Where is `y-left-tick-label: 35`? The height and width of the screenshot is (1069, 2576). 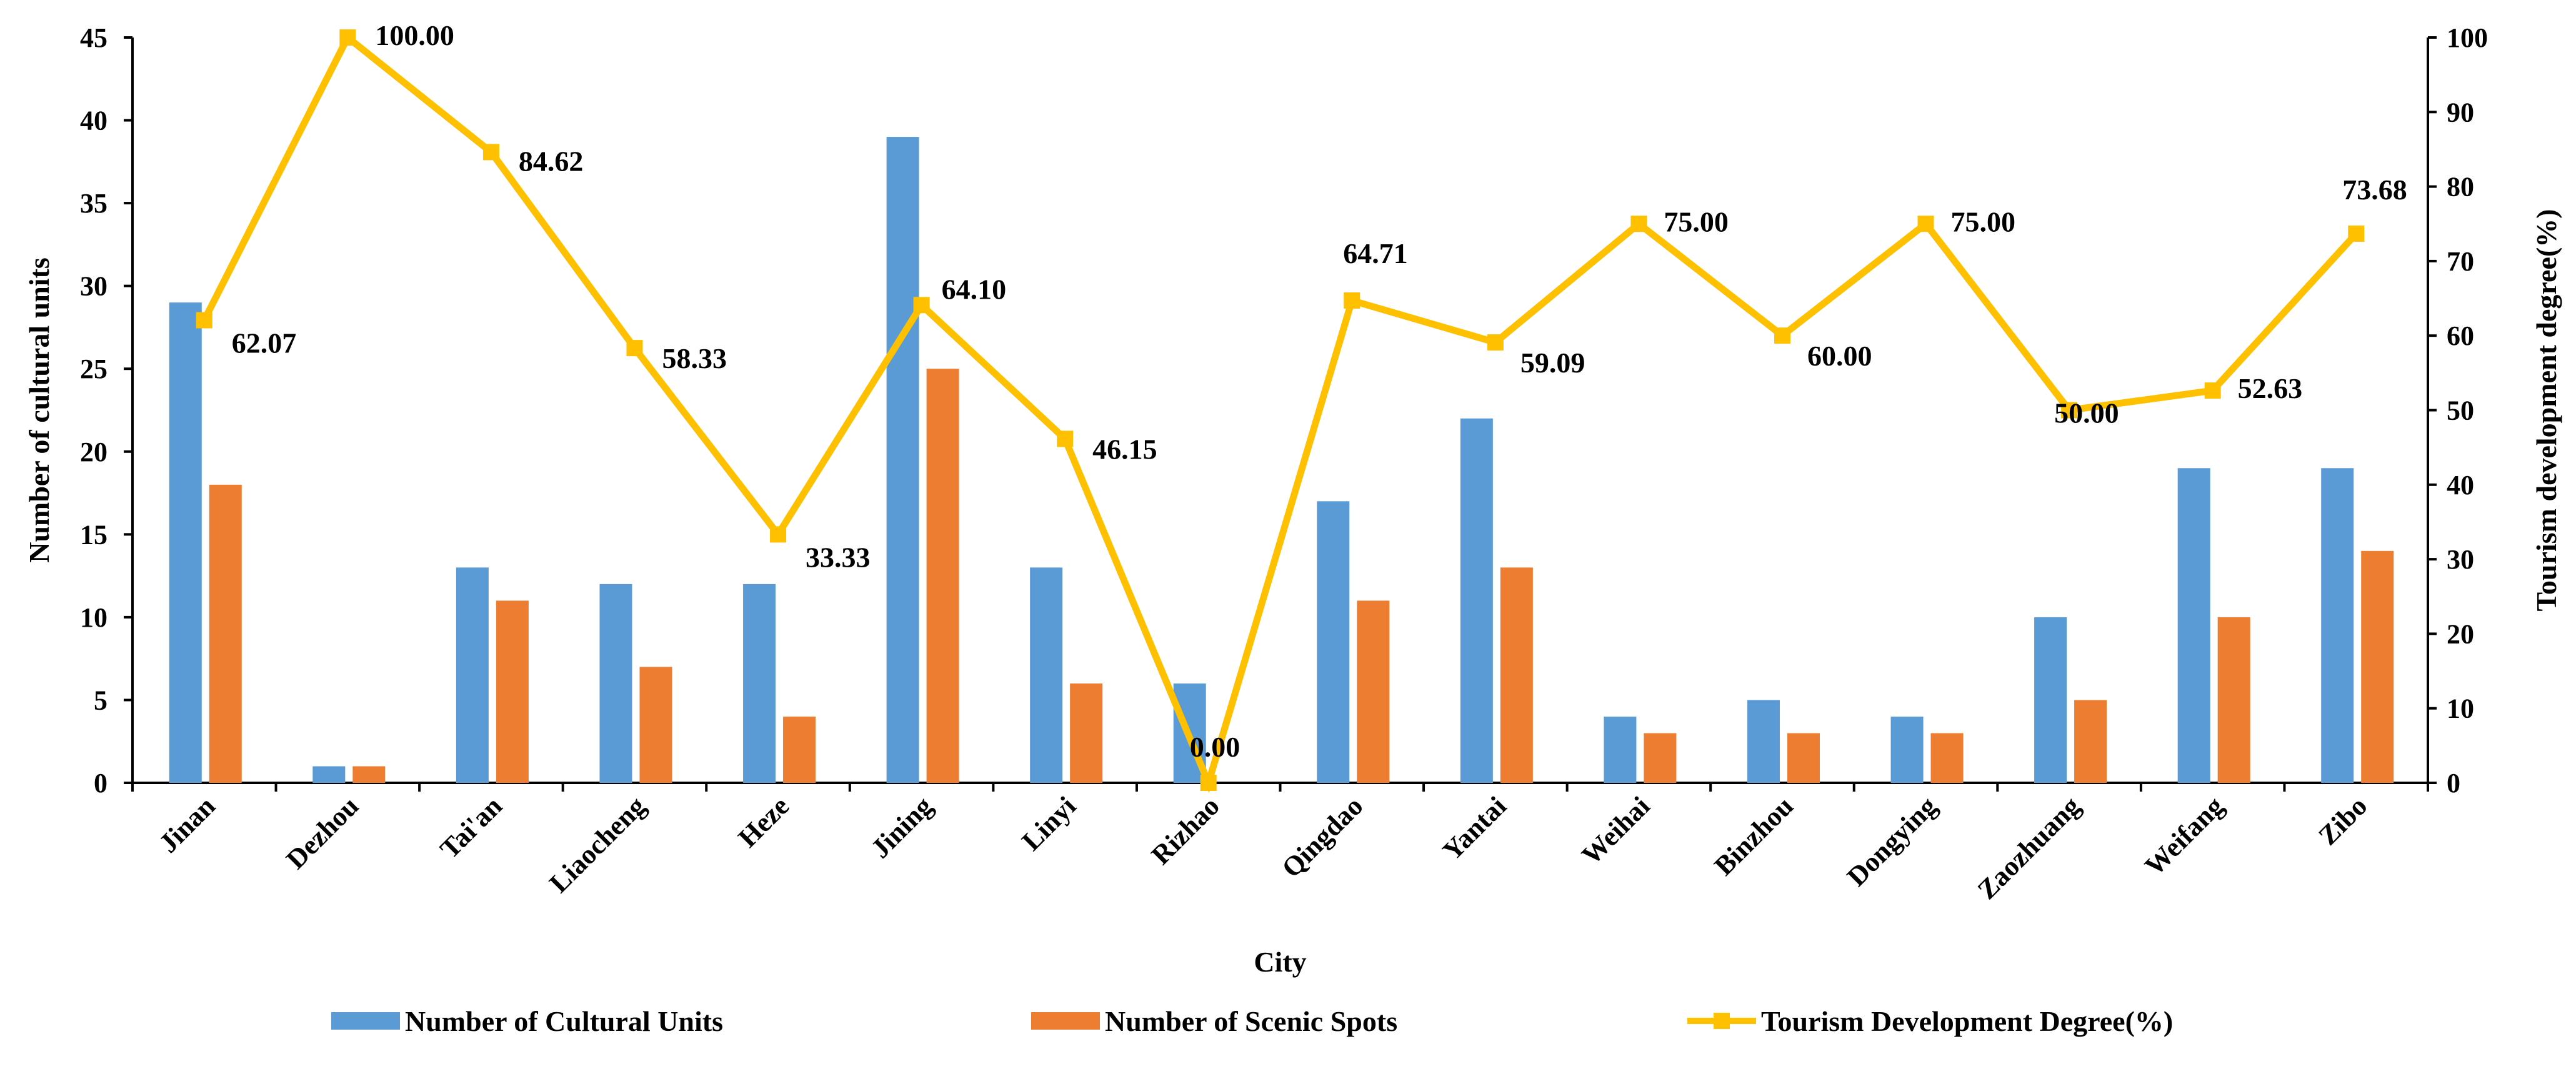
y-left-tick-label: 35 is located at coordinates (93, 204).